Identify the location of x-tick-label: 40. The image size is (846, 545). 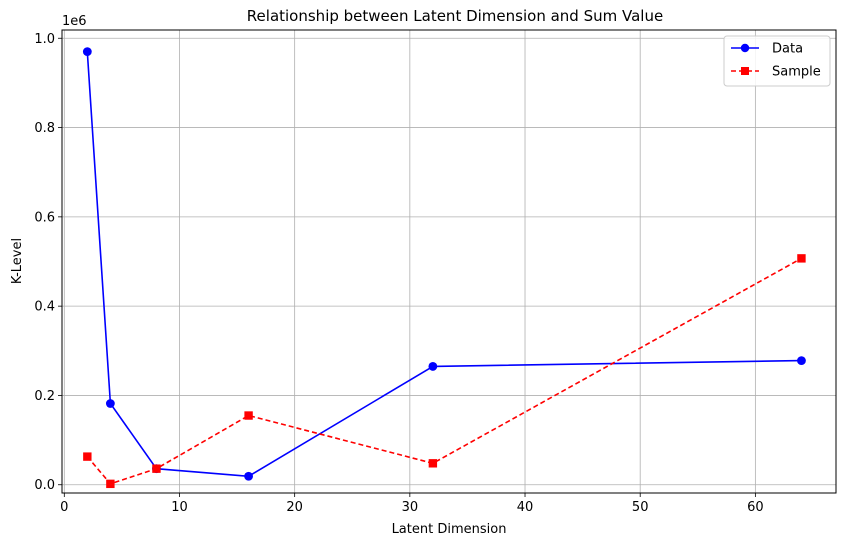
(525, 507).